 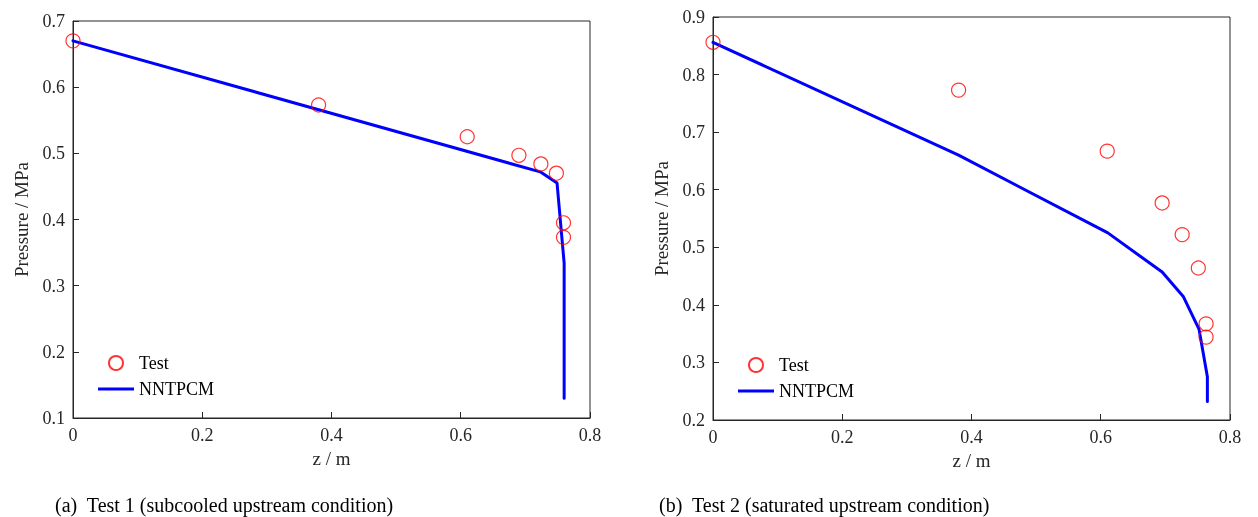 I want to click on y-tick-label: 0.9, so click(x=693, y=17).